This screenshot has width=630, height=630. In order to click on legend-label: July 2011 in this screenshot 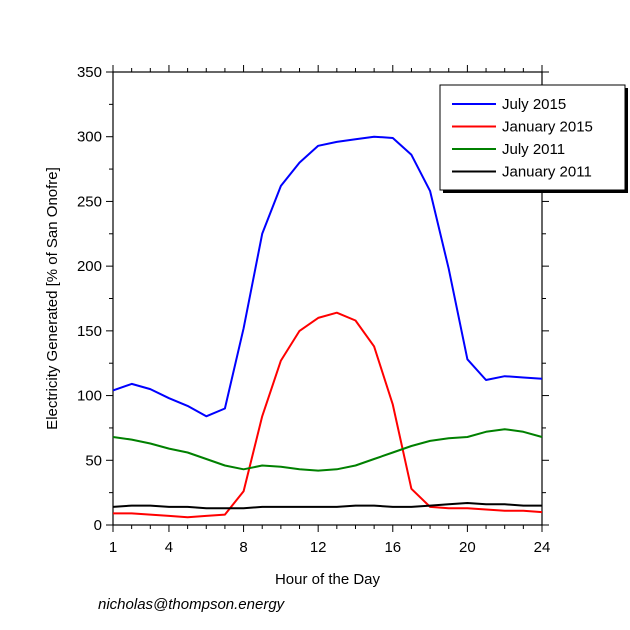, I will do `click(533, 149)`.